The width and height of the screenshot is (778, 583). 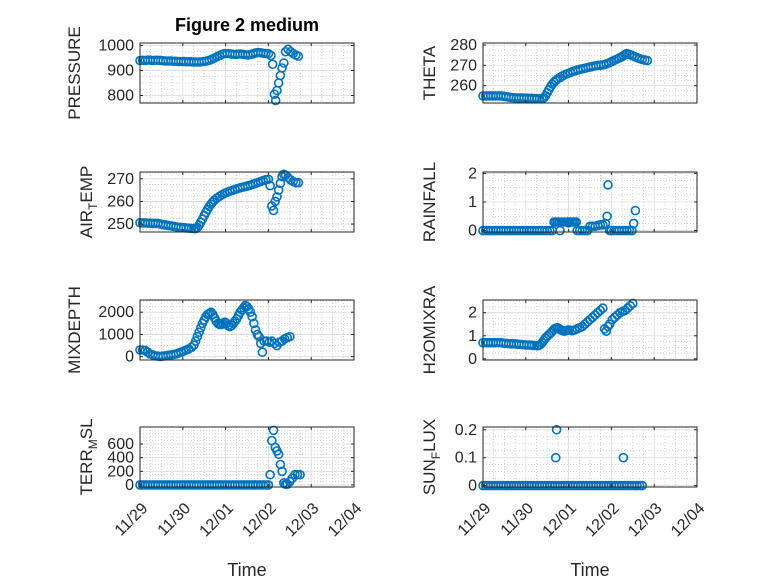 I want to click on y-axis-label-subscript: M, so click(x=93, y=444).